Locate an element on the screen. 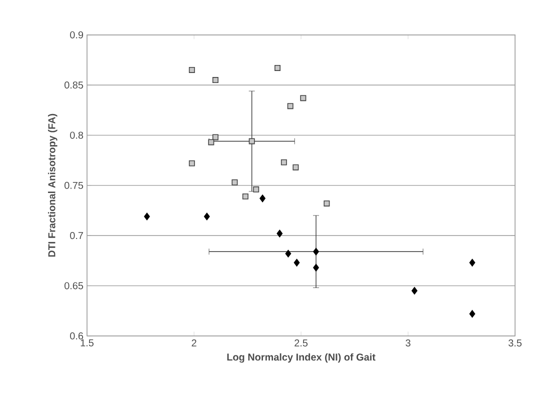 The height and width of the screenshot is (419, 542). y-tick-label: 0.6 is located at coordinates (77, 336).